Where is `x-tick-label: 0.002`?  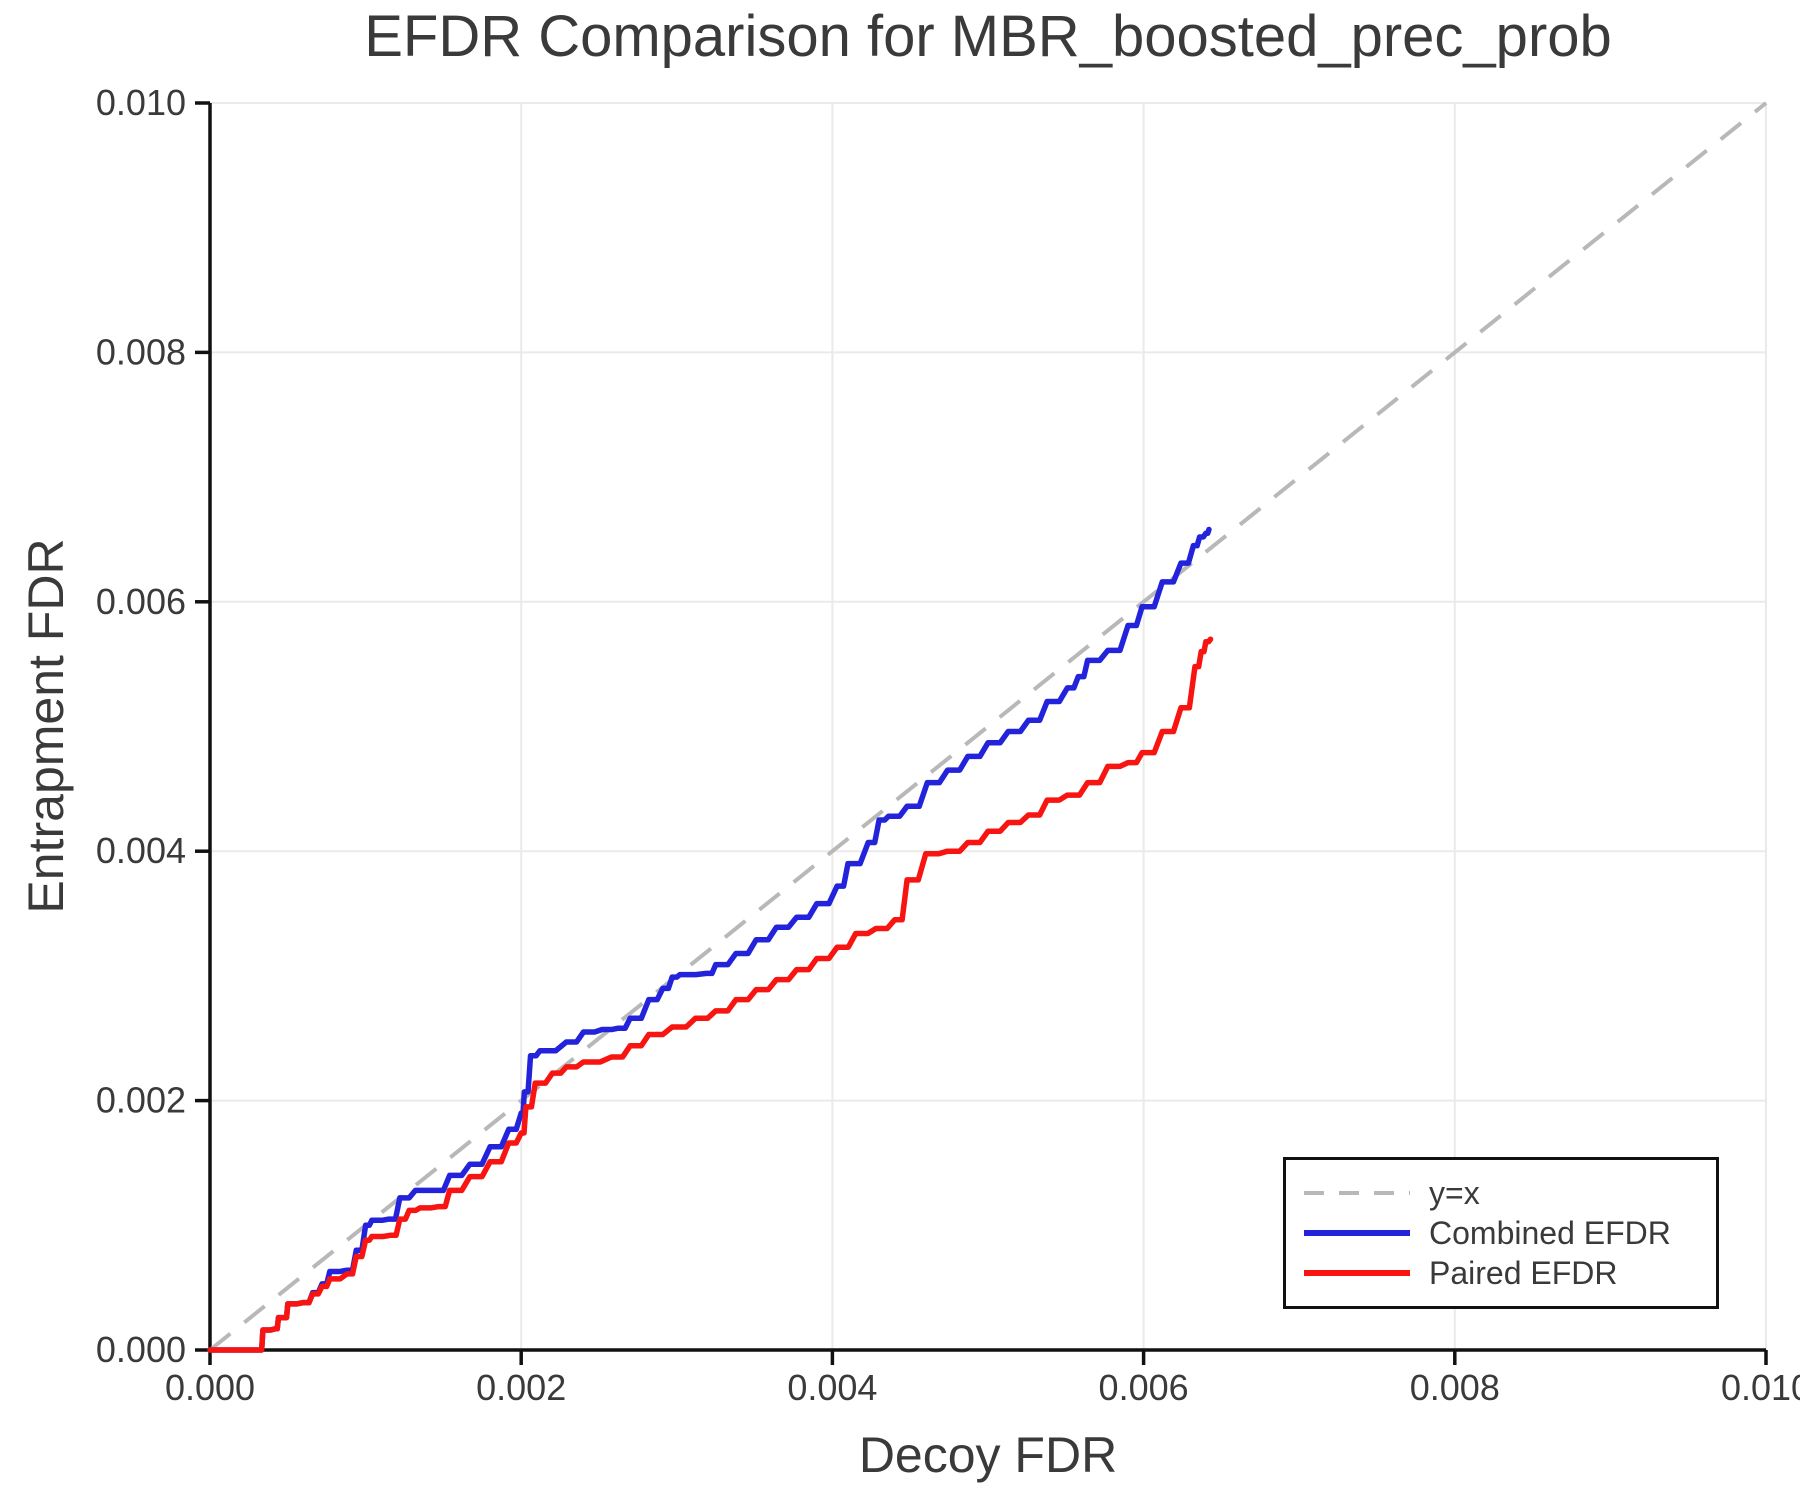
x-tick-label: 0.002 is located at coordinates (521, 1387).